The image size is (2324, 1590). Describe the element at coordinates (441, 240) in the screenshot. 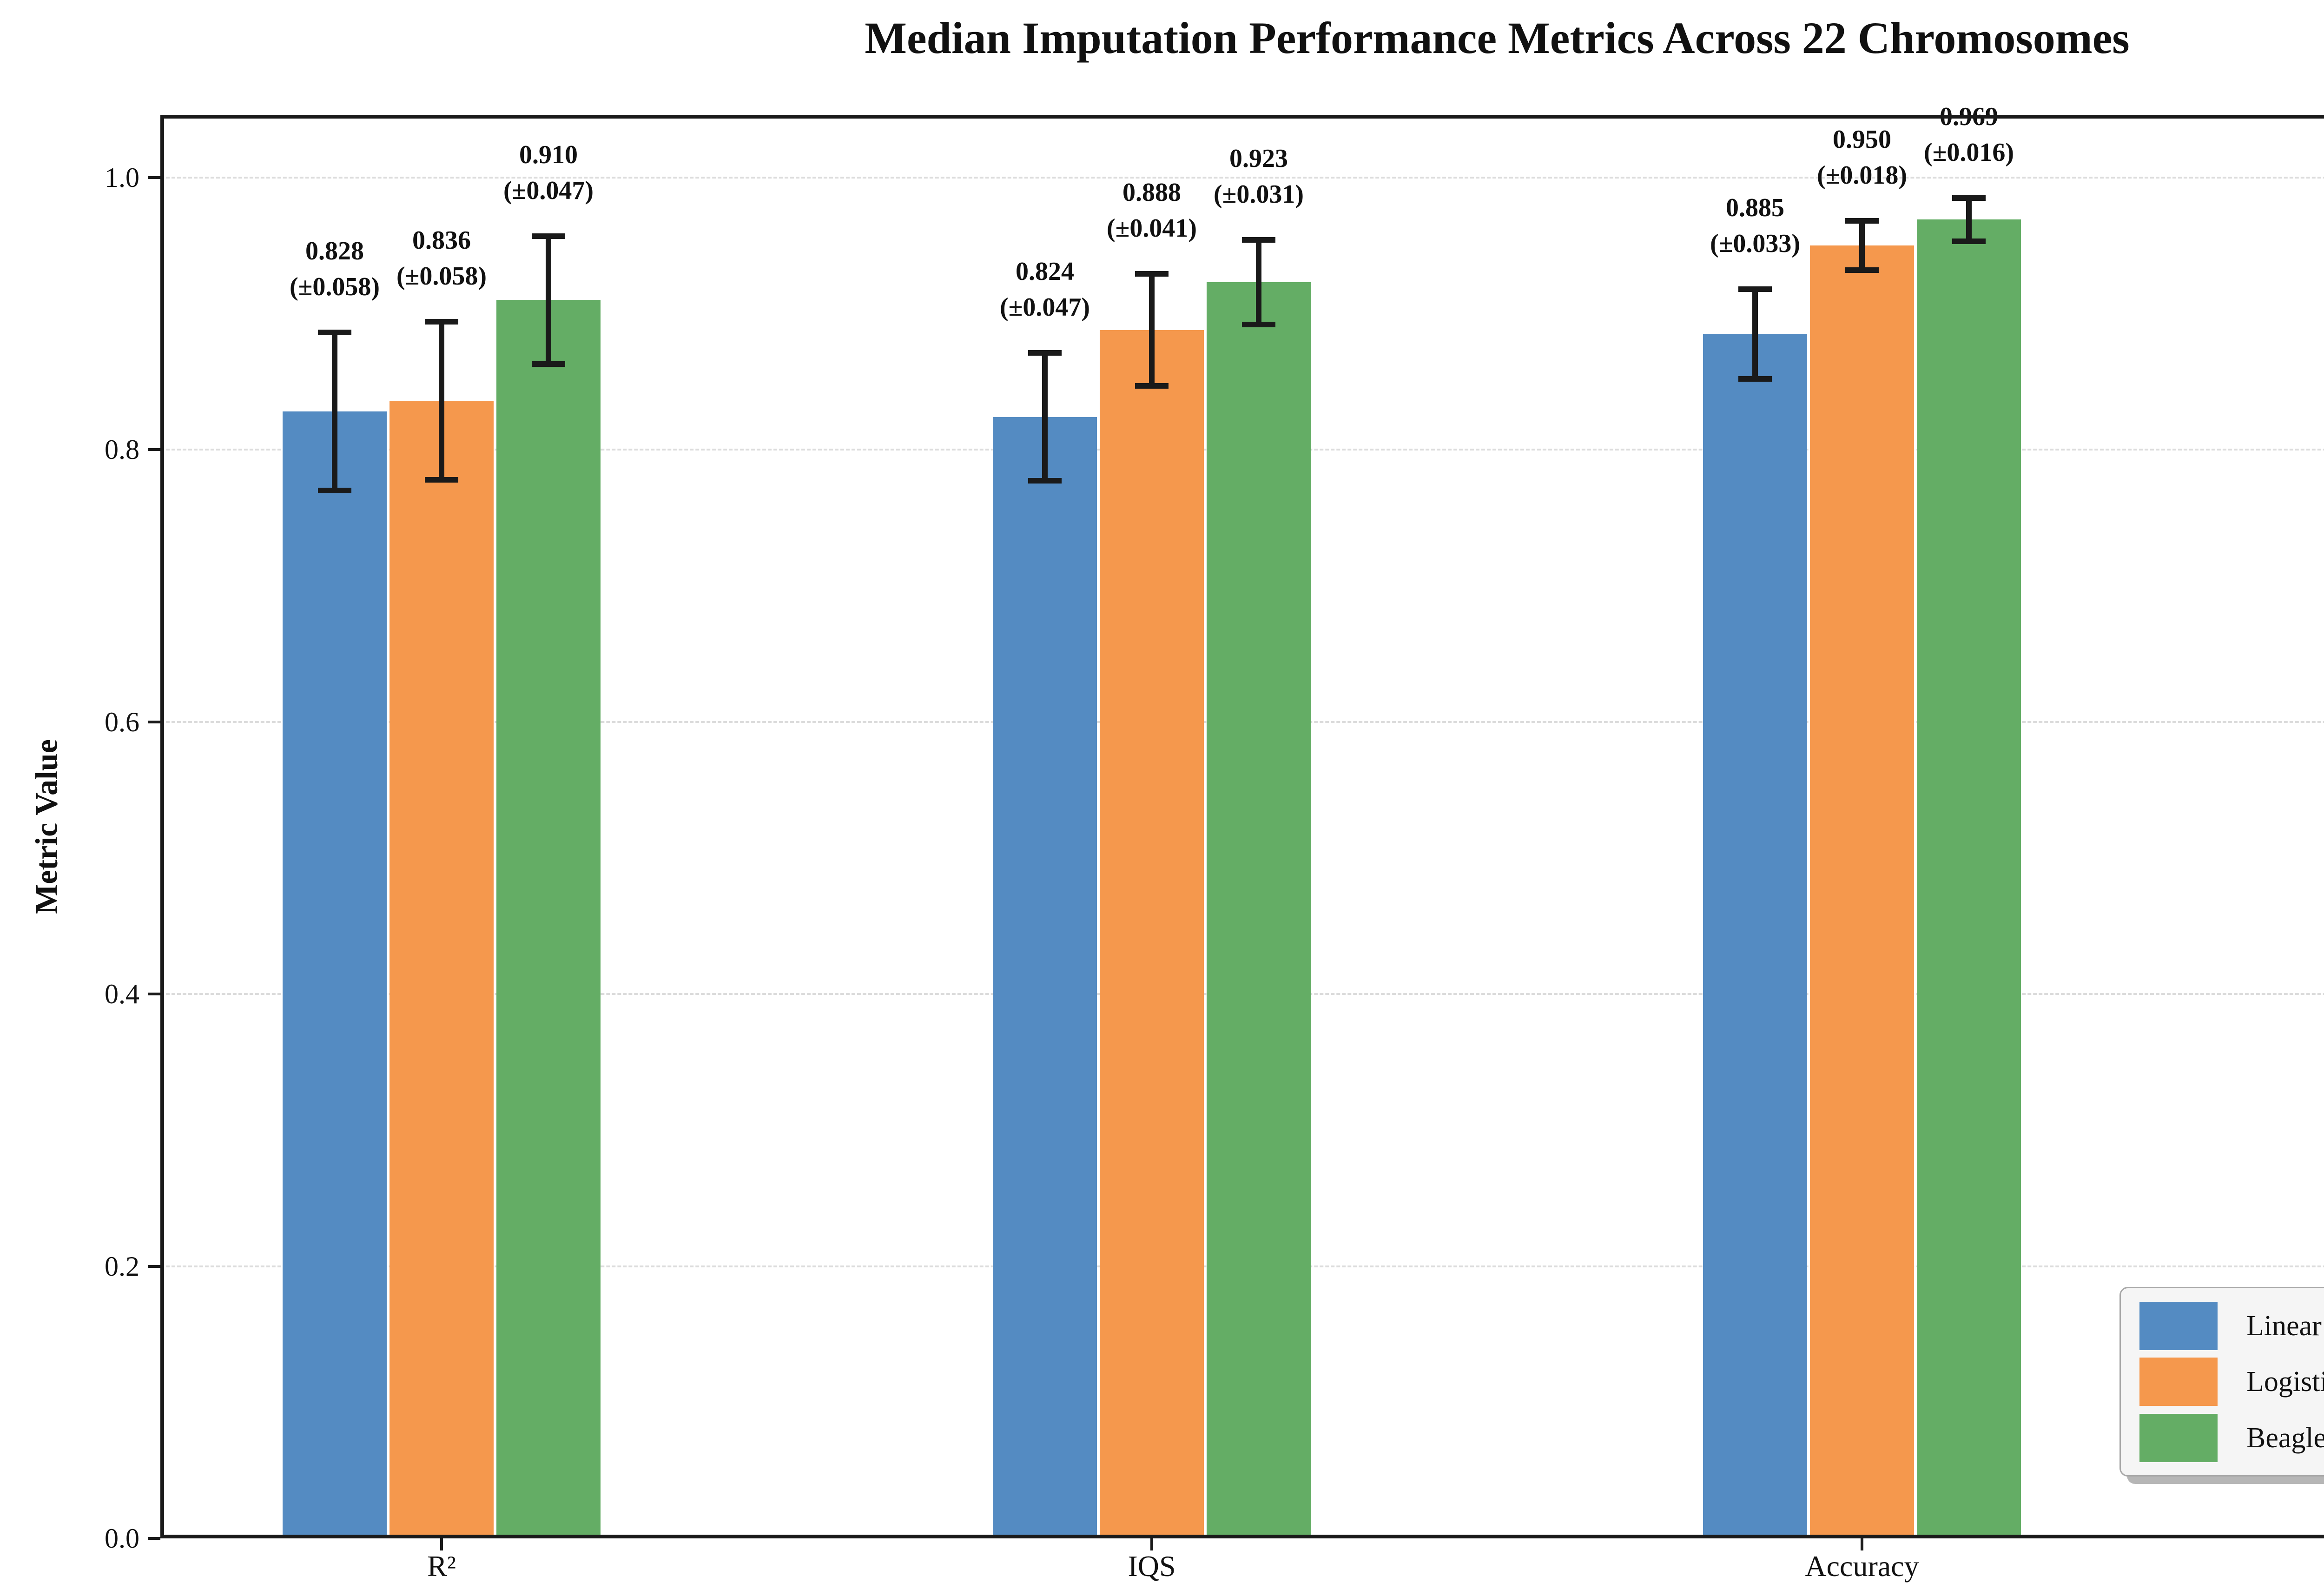

I see `bar-value-label: 0.836` at that location.